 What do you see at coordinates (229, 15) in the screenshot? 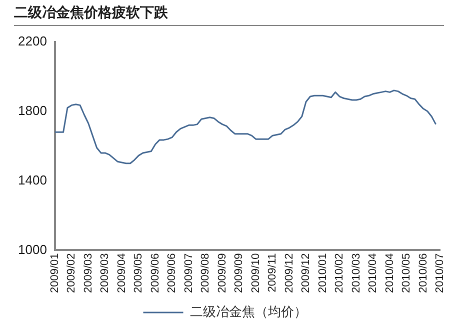
I see `chart-title: 二级冶金焦价格疲软下跌` at bounding box center [229, 15].